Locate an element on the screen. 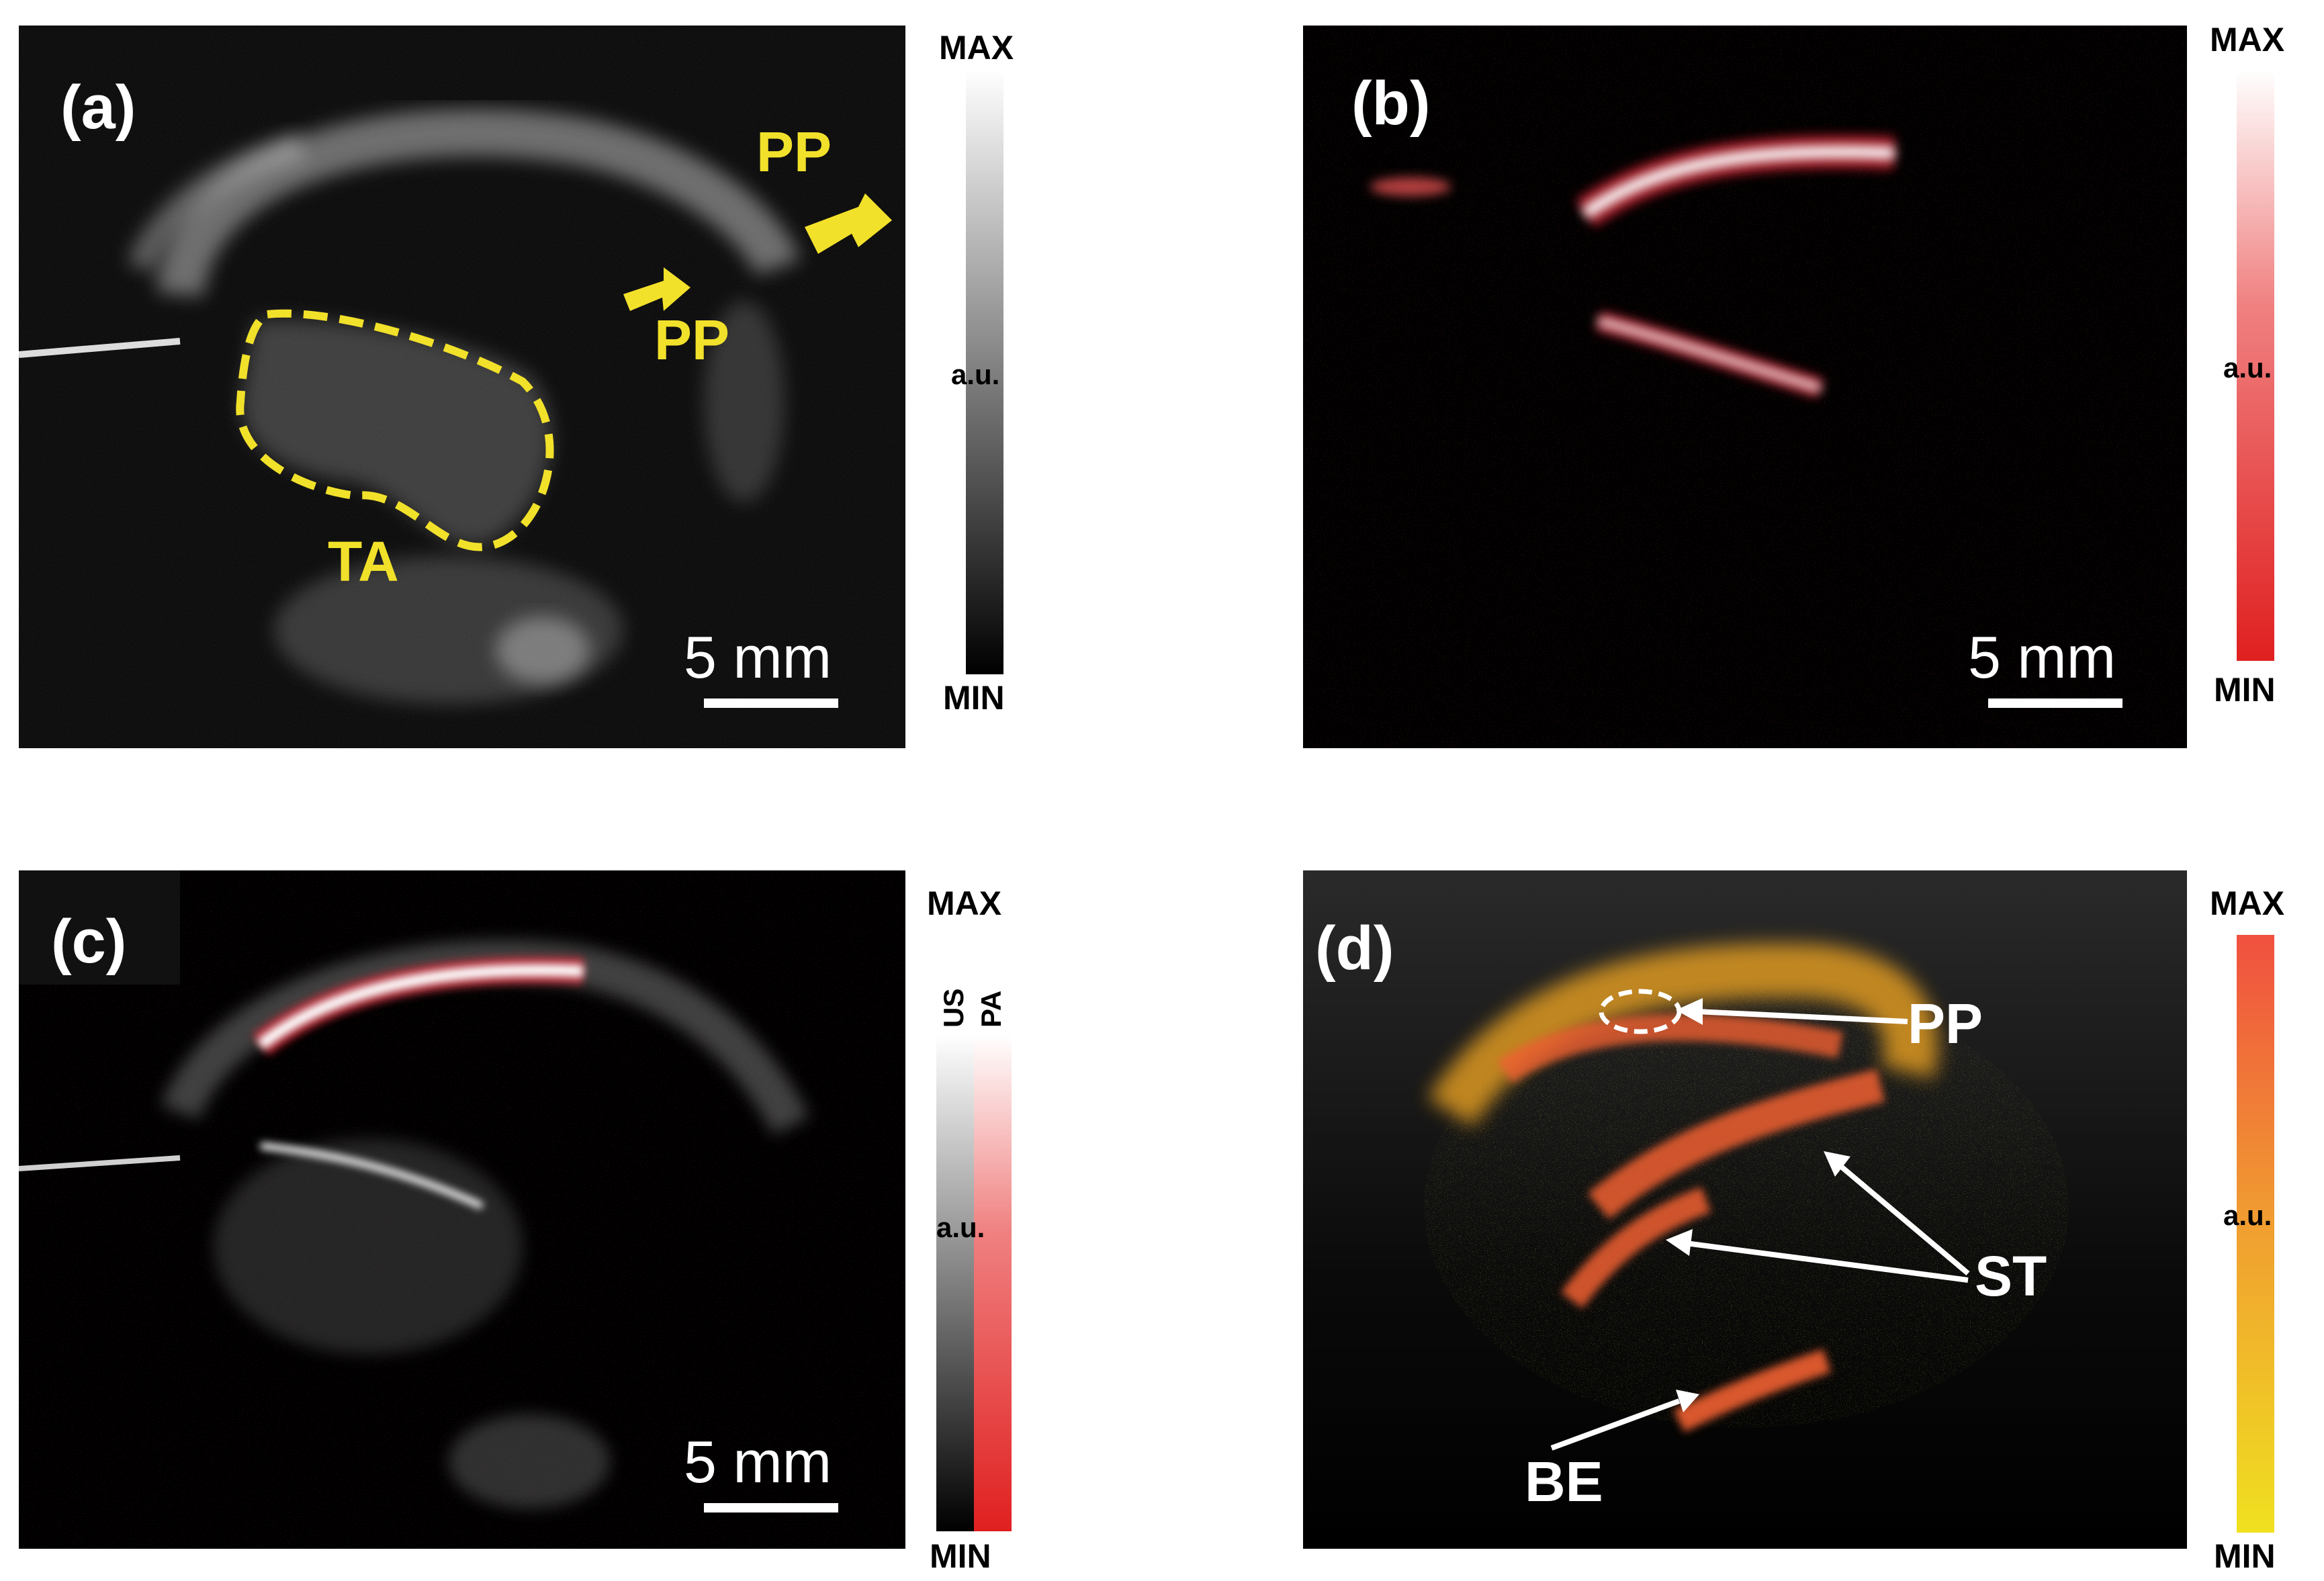 The width and height of the screenshot is (2324, 1581). pp-label: PP is located at coordinates (1945, 1024).